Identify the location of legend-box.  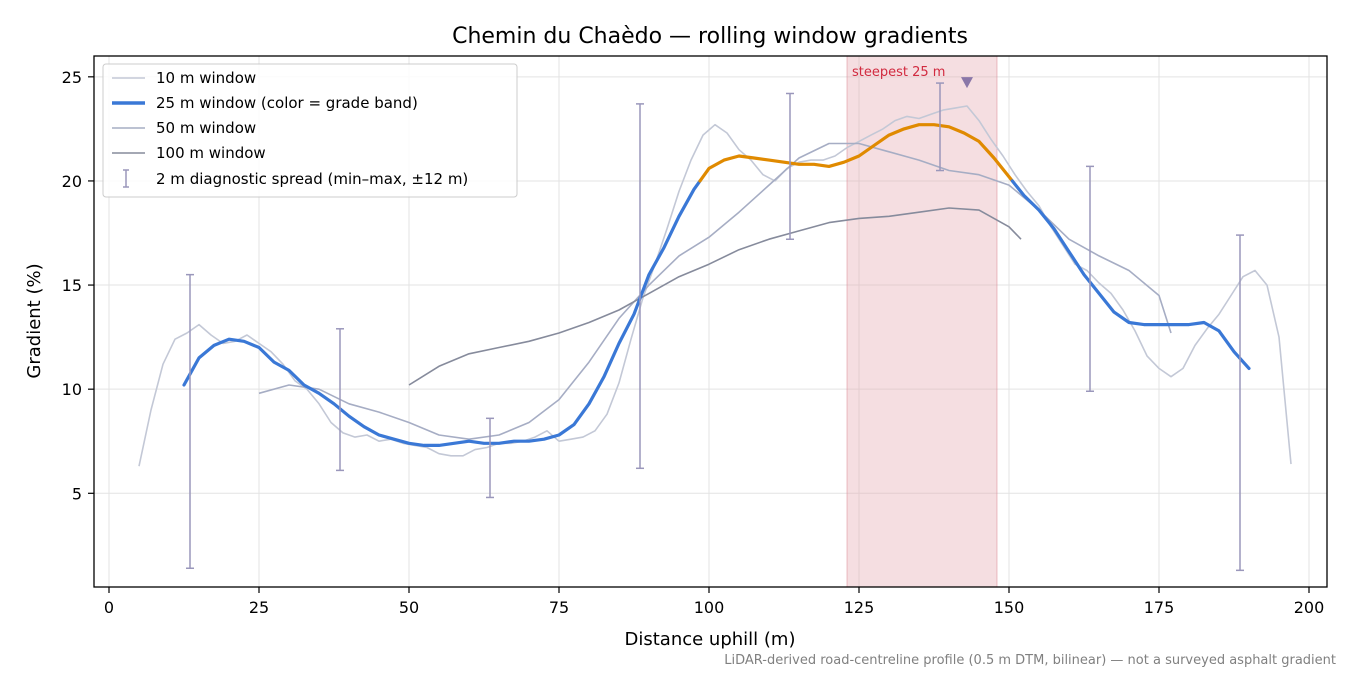
(310, 130).